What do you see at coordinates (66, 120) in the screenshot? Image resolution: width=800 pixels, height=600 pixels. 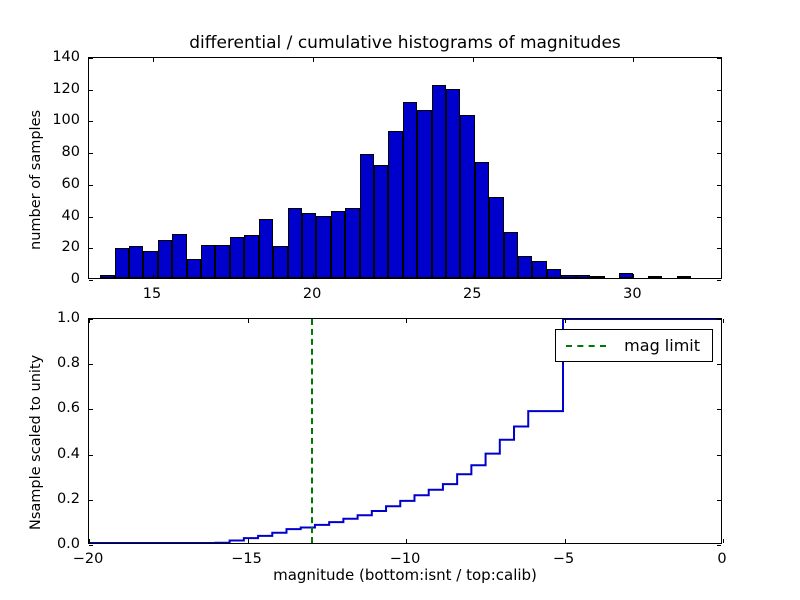 I see `y-tick-label: 100` at bounding box center [66, 120].